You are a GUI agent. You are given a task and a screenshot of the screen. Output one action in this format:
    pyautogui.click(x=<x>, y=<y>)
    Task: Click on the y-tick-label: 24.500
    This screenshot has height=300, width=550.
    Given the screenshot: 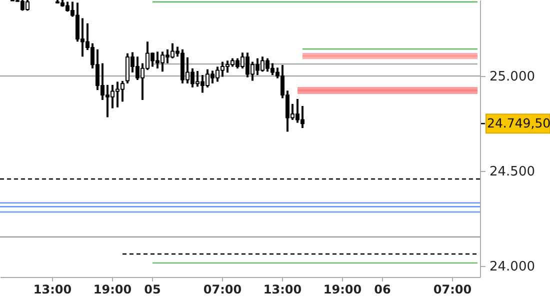 What is the action you would take?
    pyautogui.click(x=512, y=172)
    